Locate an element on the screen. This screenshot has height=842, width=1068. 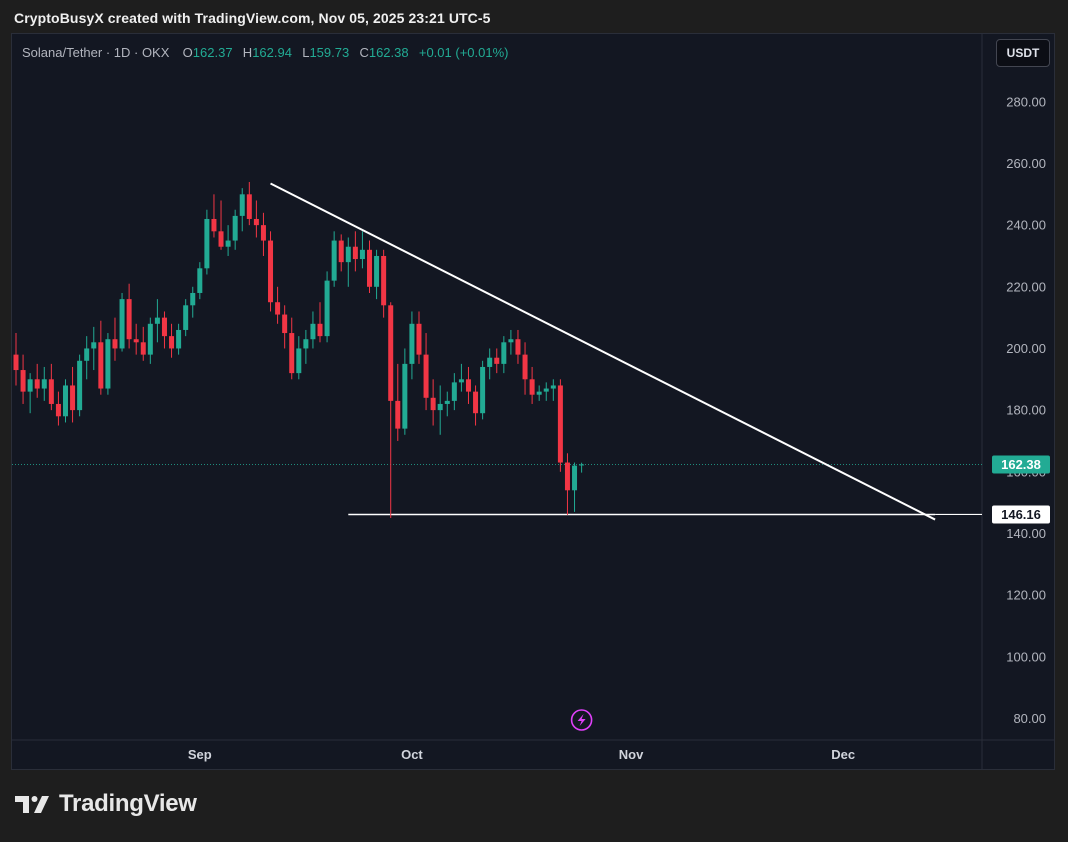
close-label: C is located at coordinates (364, 52).